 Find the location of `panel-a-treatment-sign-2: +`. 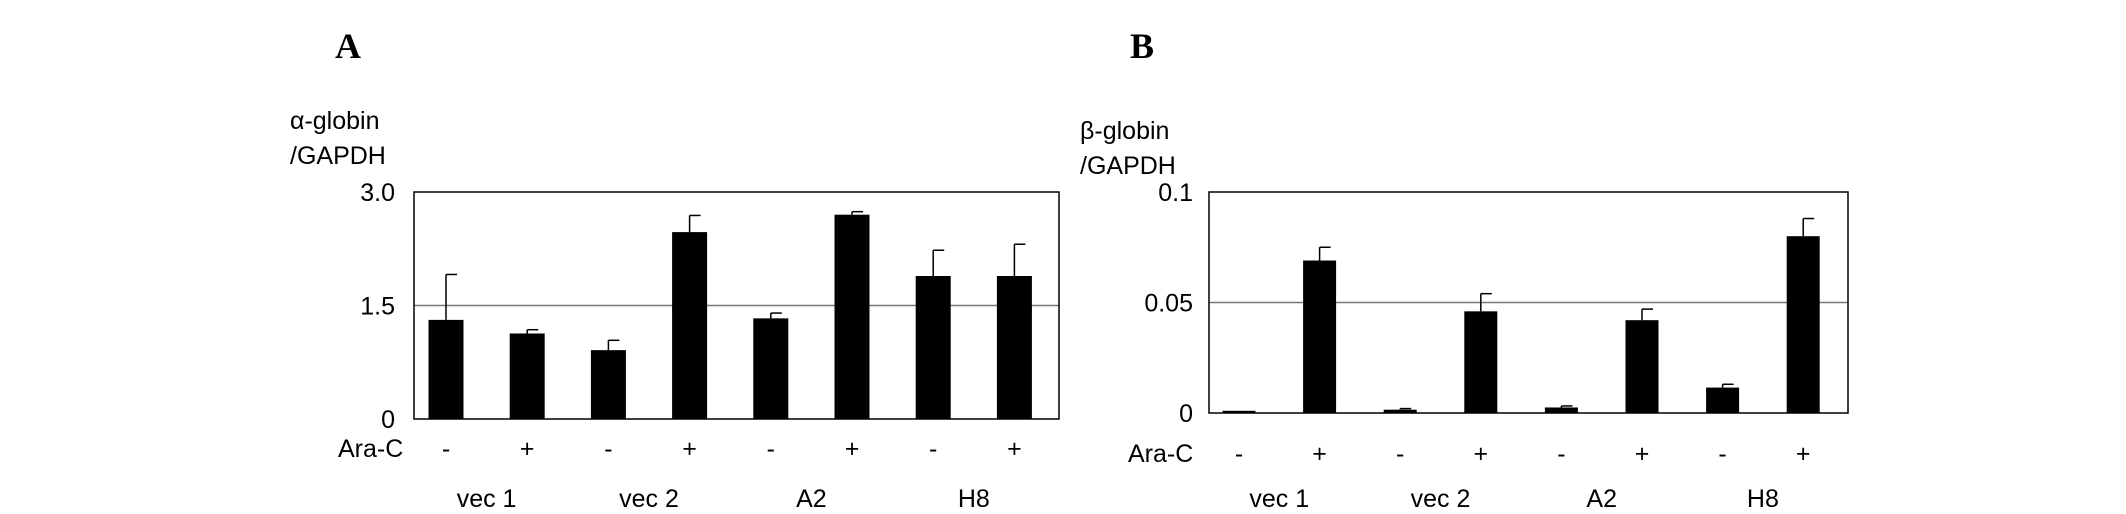

panel-a-treatment-sign-2: + is located at coordinates (527, 449).